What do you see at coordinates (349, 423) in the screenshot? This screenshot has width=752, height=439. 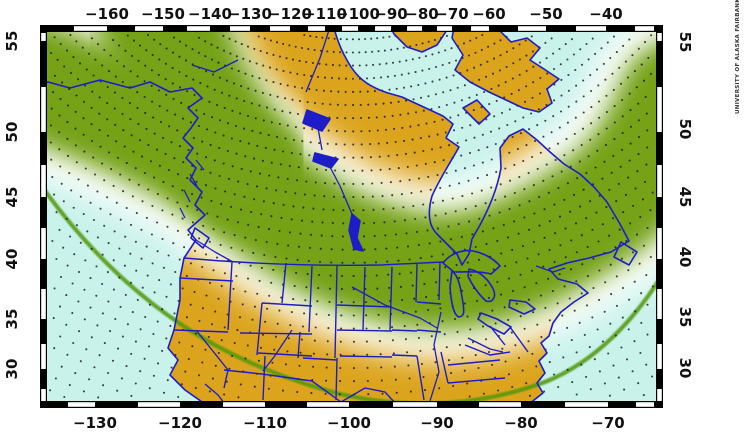 I see `longitude-label-bottom: −100` at bounding box center [349, 423].